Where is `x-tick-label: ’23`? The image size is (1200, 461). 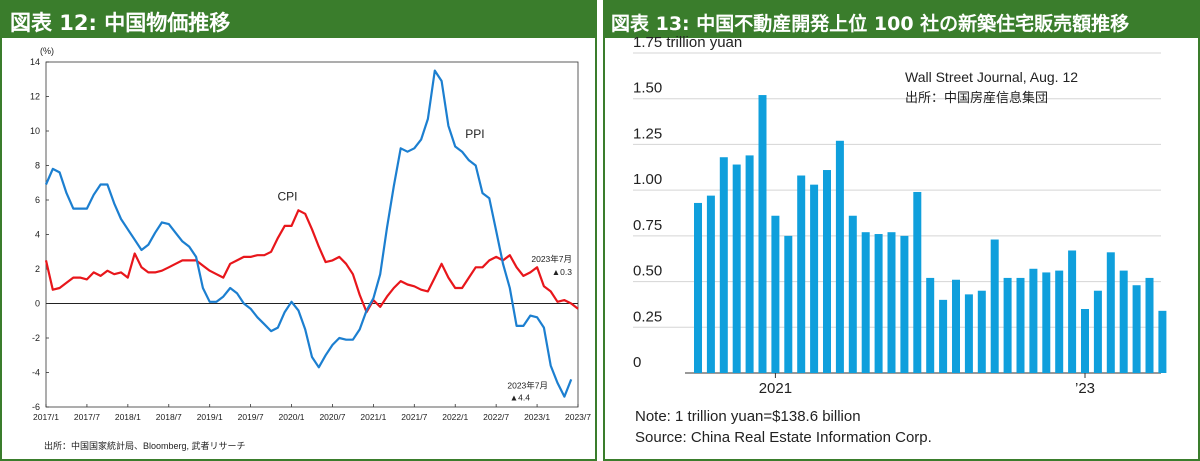 x-tick-label: ’23 is located at coordinates (1085, 388).